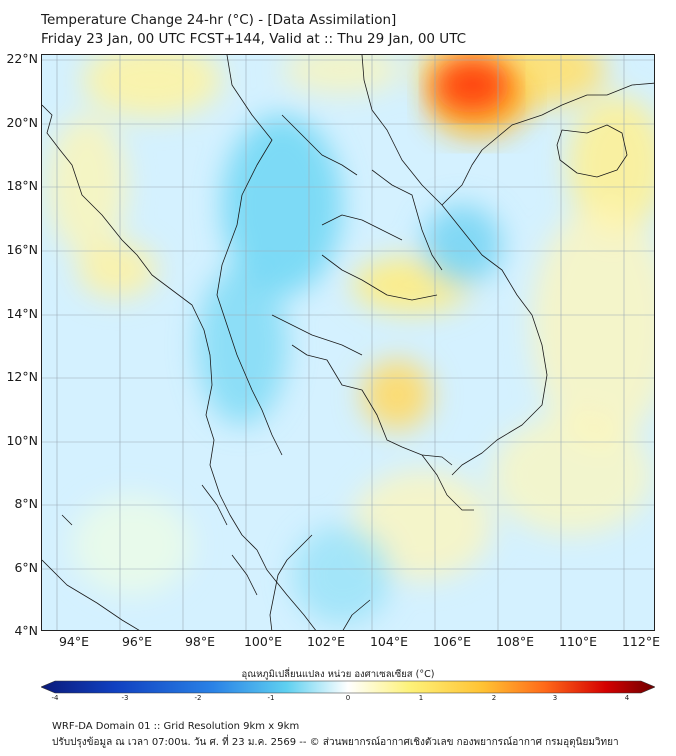 The height and width of the screenshot is (756, 676). Describe the element at coordinates (22, 440) in the screenshot. I see `lat-label: 10°N` at that location.